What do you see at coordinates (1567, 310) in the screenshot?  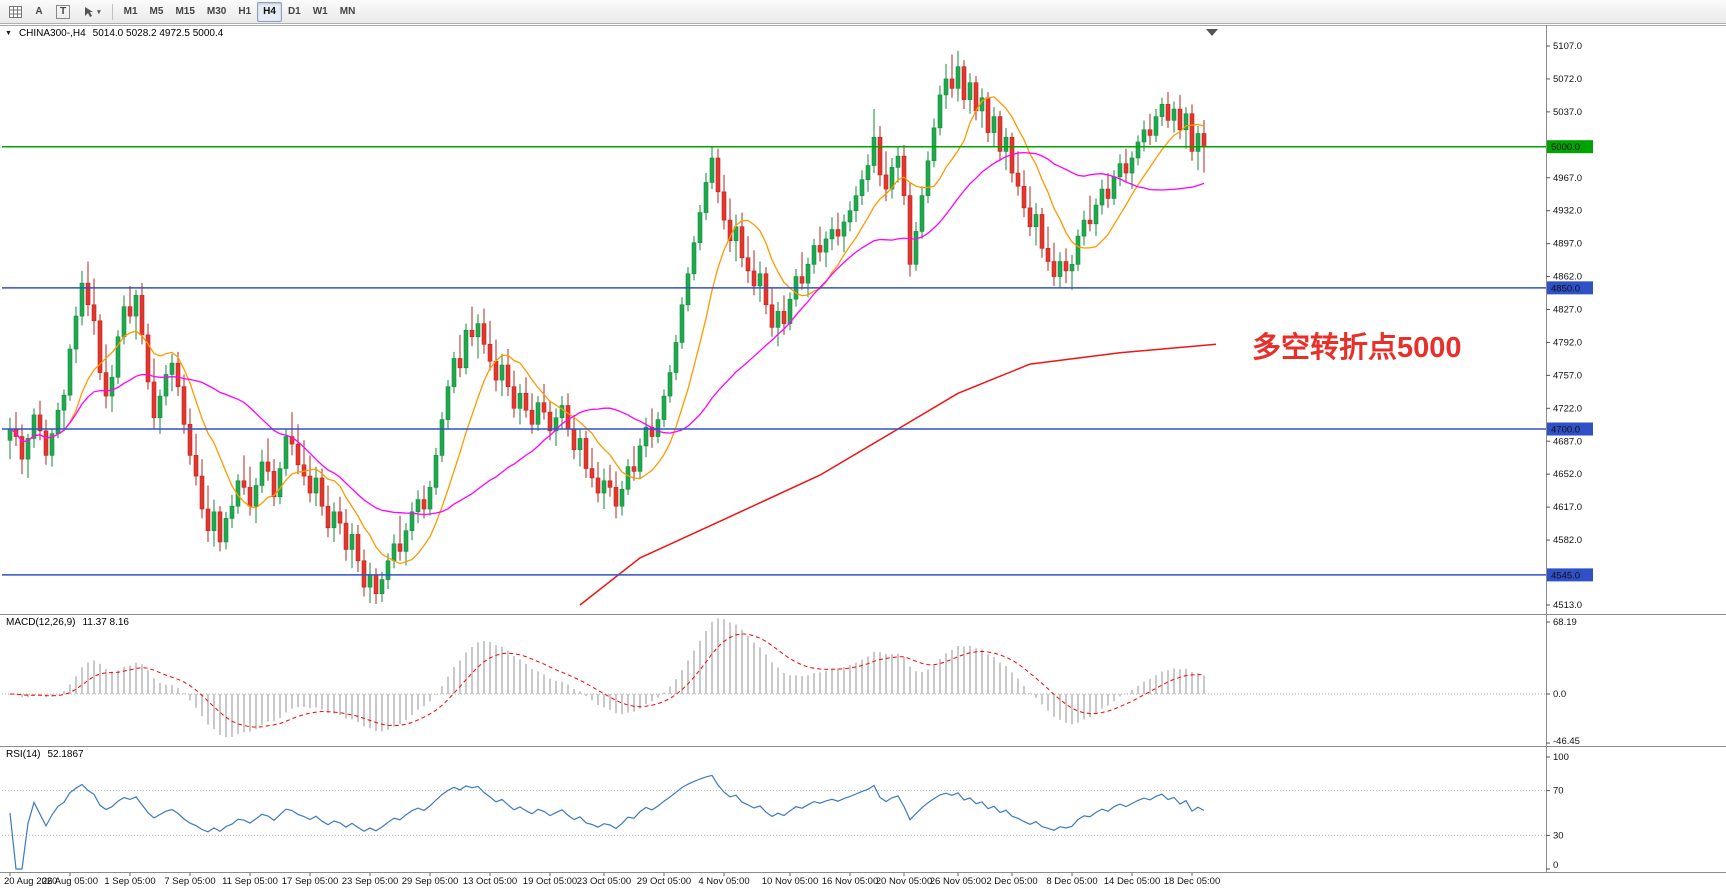 I see `price-tick-label: 4827.0` at bounding box center [1567, 310].